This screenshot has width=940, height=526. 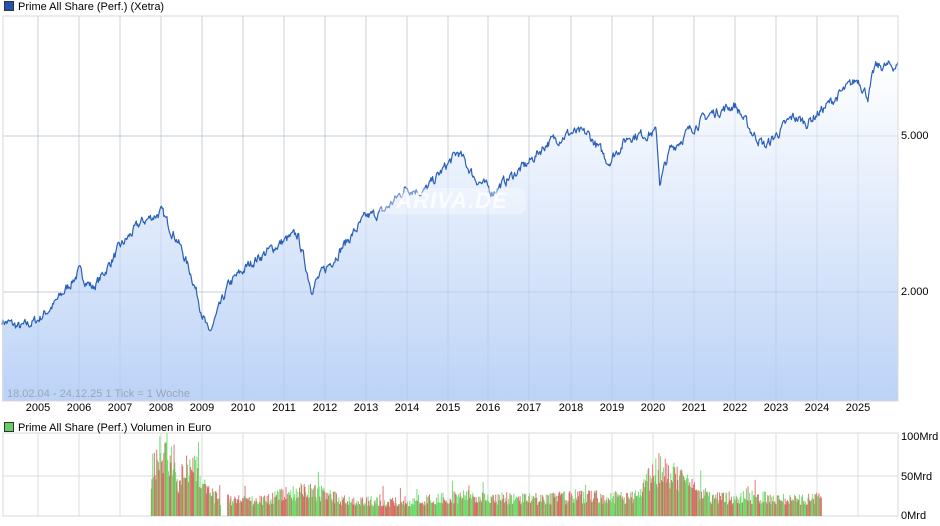 What do you see at coordinates (571, 408) in the screenshot?
I see `x-label-2018: 2018` at bounding box center [571, 408].